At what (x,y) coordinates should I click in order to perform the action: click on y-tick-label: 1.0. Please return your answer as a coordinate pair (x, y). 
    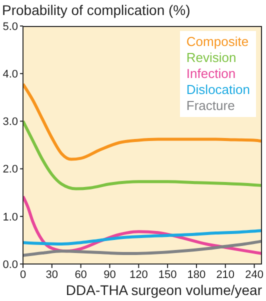
    Looking at the image, I should click on (10, 217).